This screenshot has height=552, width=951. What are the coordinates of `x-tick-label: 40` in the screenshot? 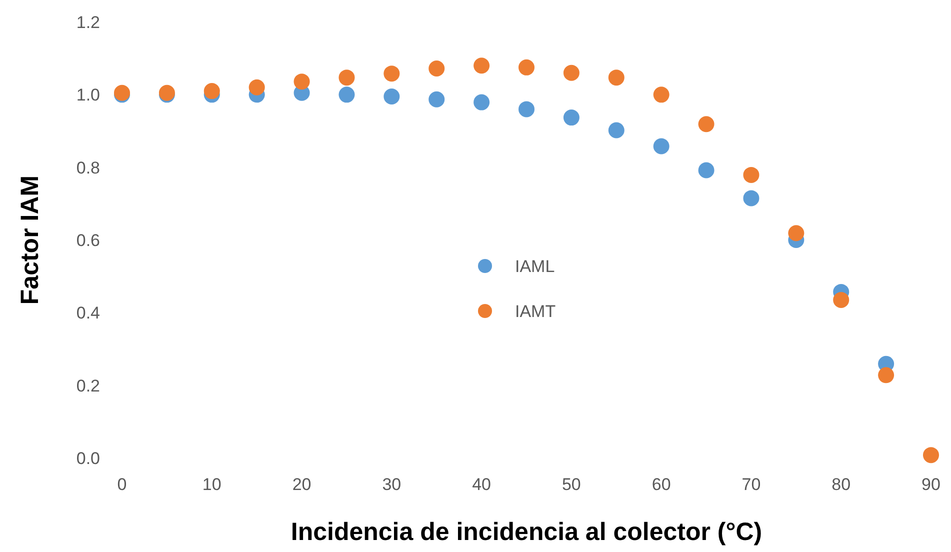 It's located at (482, 484).